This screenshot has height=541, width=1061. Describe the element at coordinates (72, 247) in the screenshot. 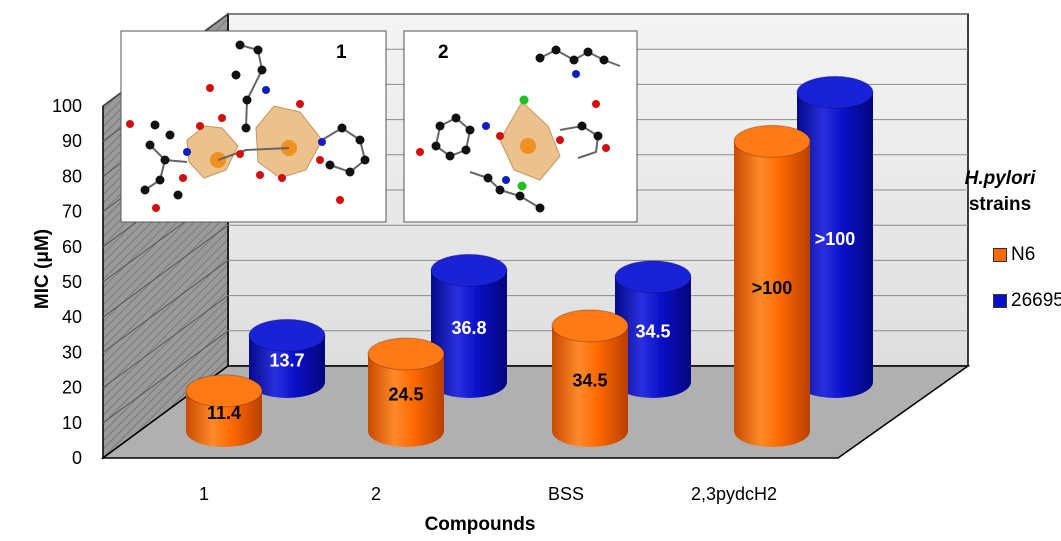

I see `y-tick-label: 60` at that location.